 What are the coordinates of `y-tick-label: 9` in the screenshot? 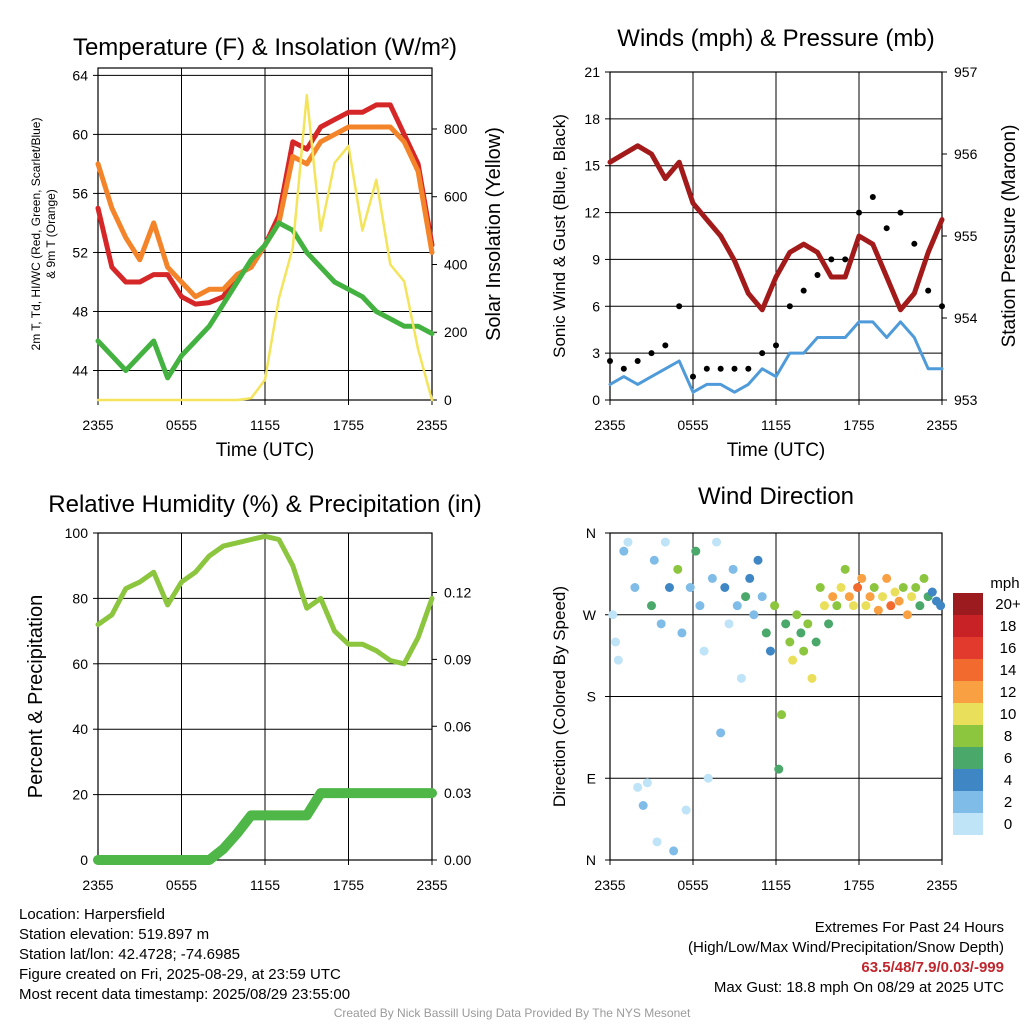 It's located at (596, 259).